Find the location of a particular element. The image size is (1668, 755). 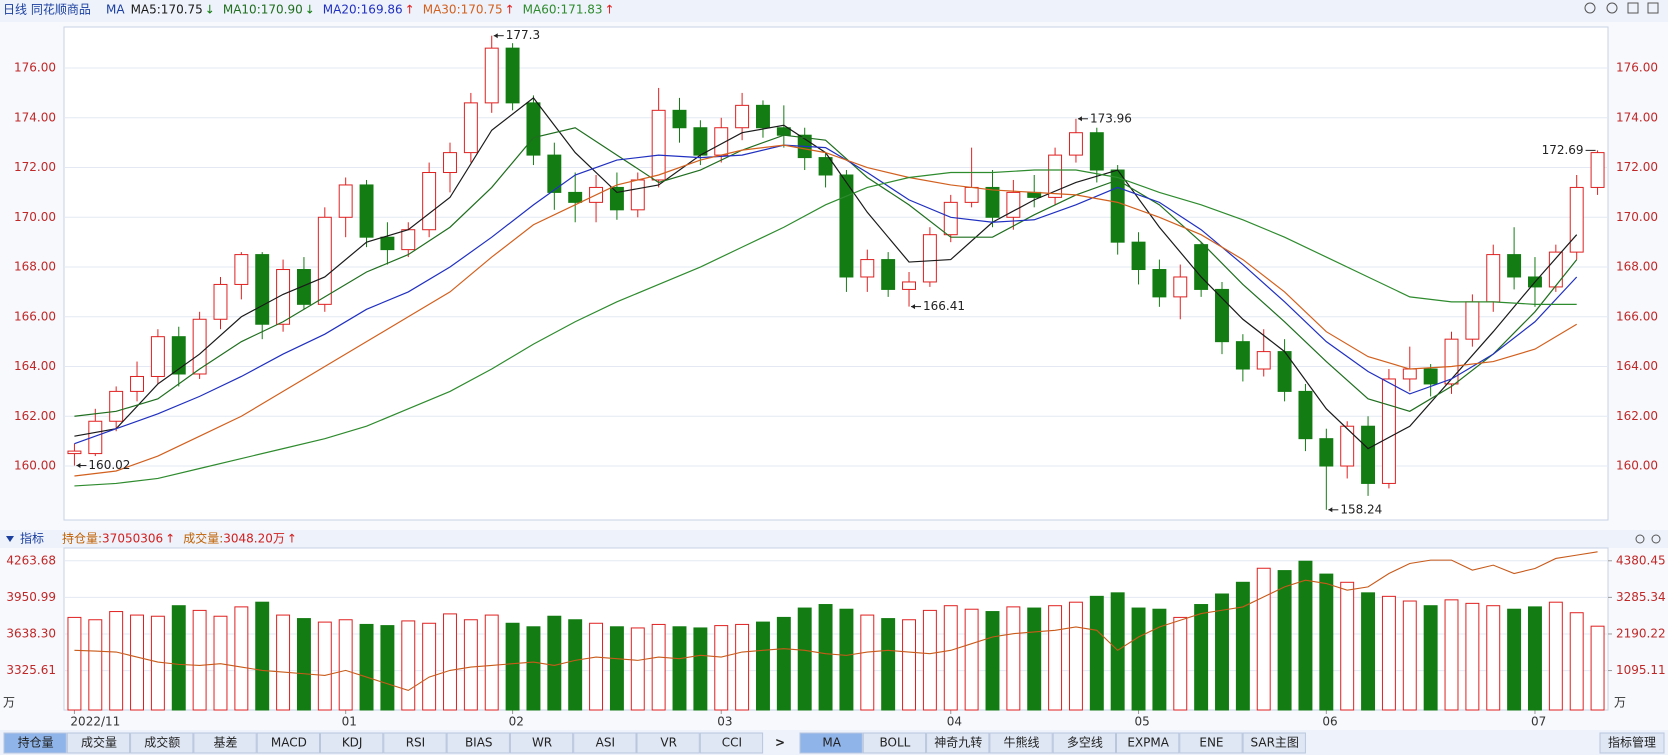

tab-label: KDJ is located at coordinates (352, 743).